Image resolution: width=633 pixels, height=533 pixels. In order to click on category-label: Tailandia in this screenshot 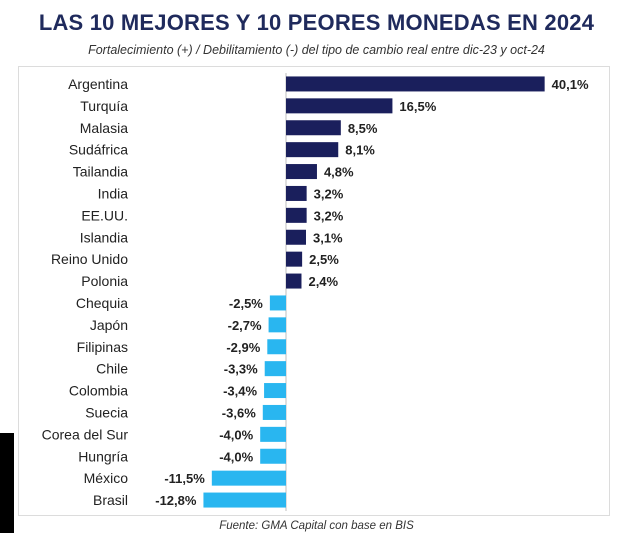, I will do `click(100, 172)`.